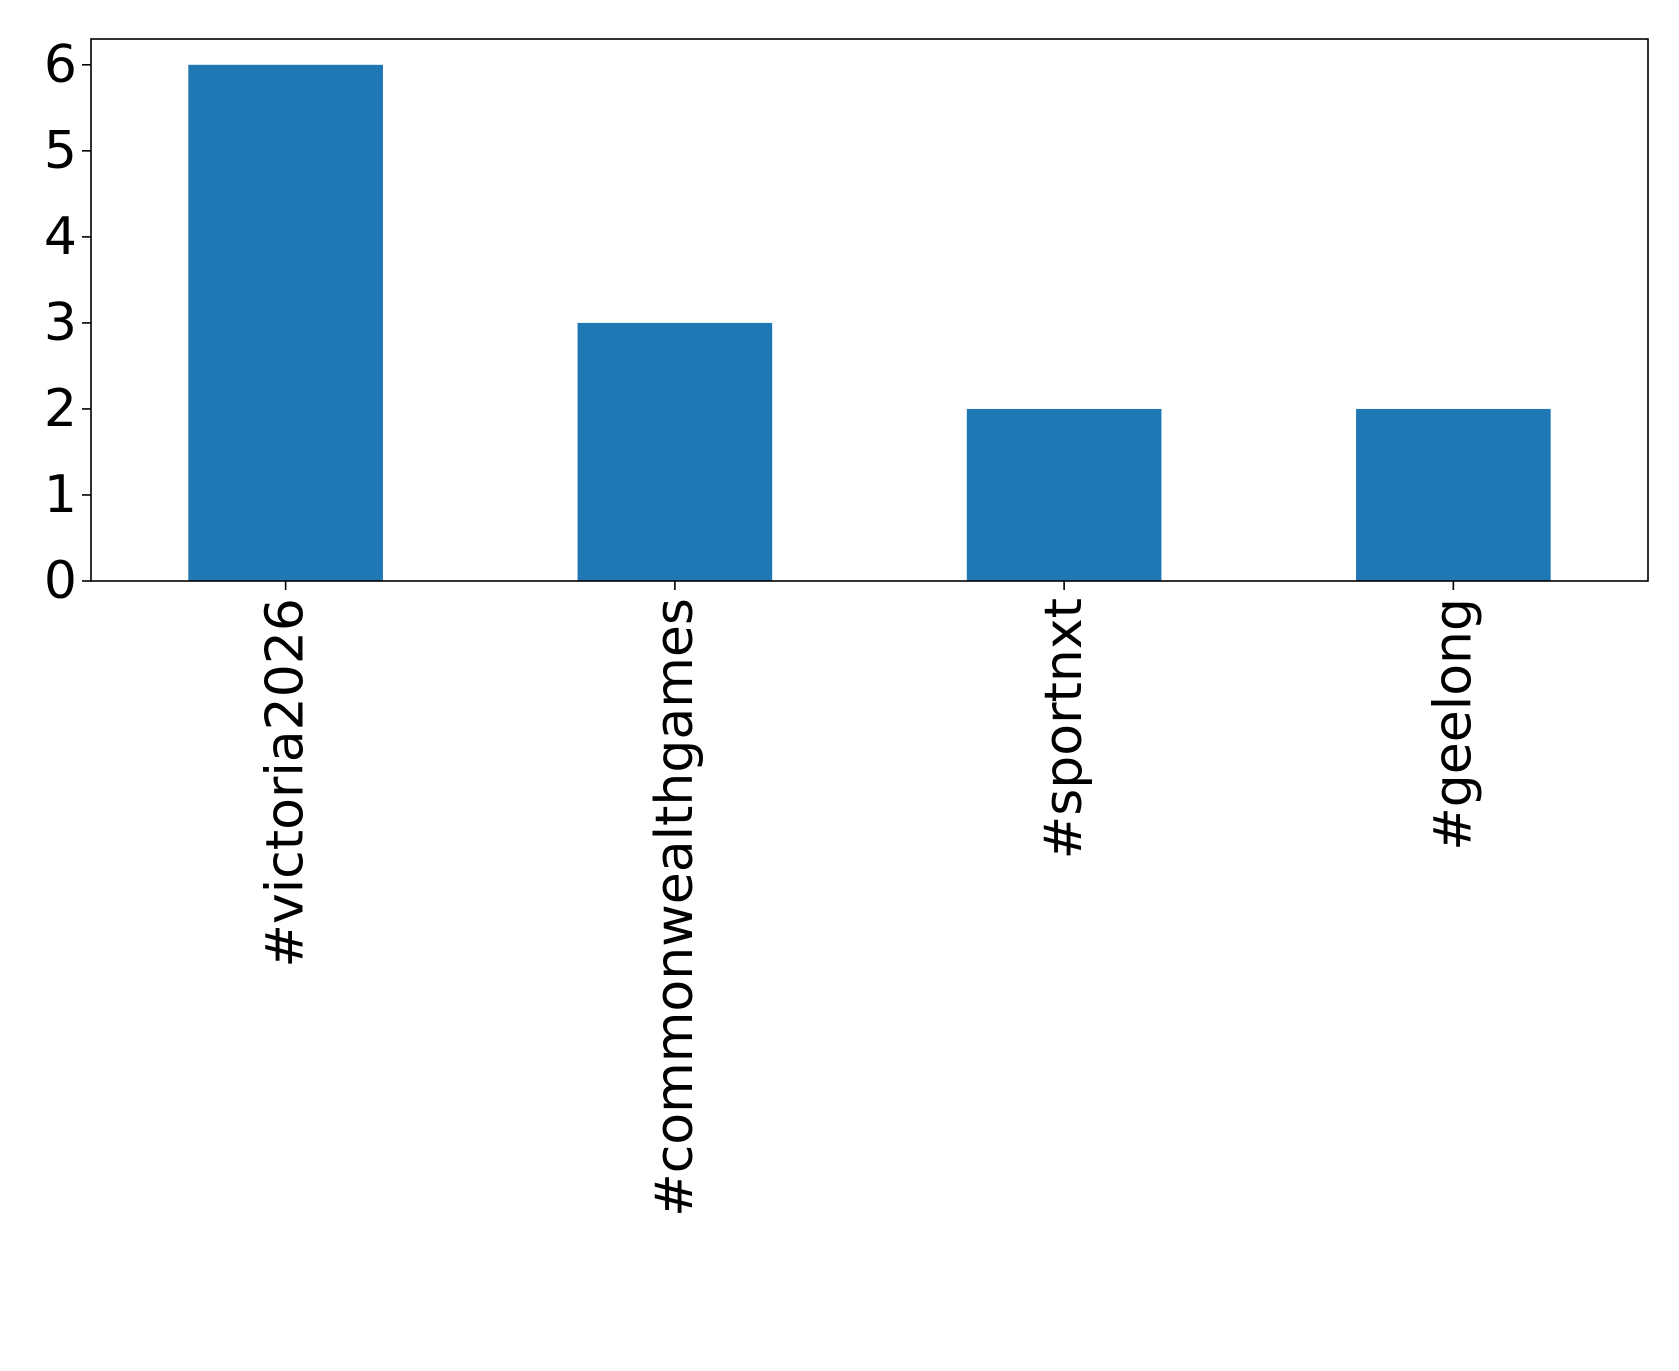 This screenshot has width=1679, height=1371. What do you see at coordinates (60, 323) in the screenshot?
I see `y-tick-label: 3` at bounding box center [60, 323].